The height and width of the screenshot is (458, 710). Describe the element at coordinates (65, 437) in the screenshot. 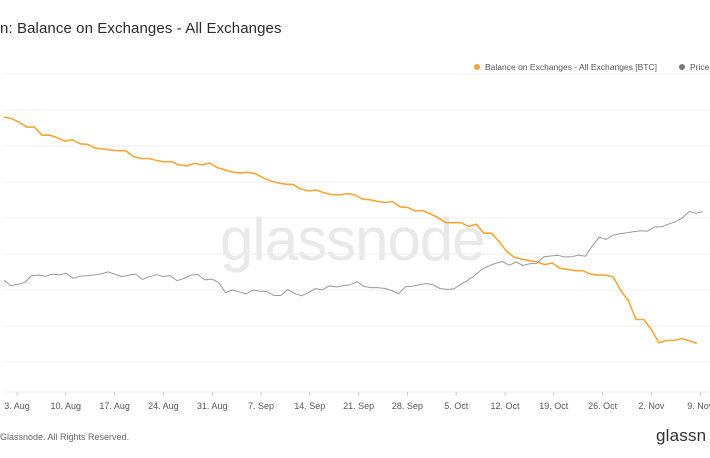

I see `footer-copyright: Glassnode. All Rights Reserved.` at that location.